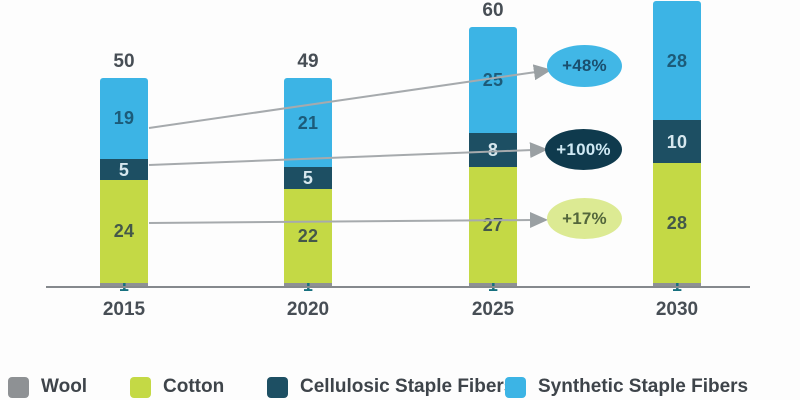 This screenshot has height=400, width=800. I want to click on growth-badge-synthetic: +48%, so click(584, 66).